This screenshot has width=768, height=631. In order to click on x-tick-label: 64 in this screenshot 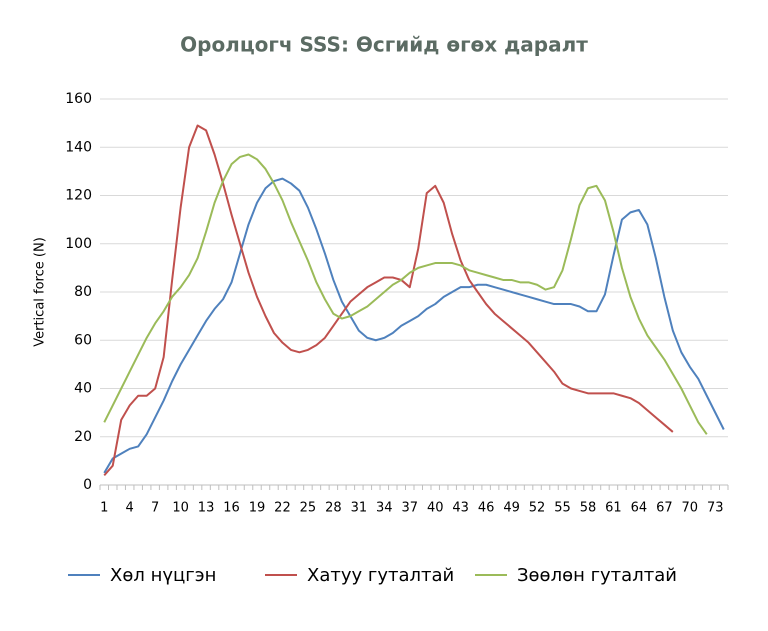, I will do `click(639, 508)`.